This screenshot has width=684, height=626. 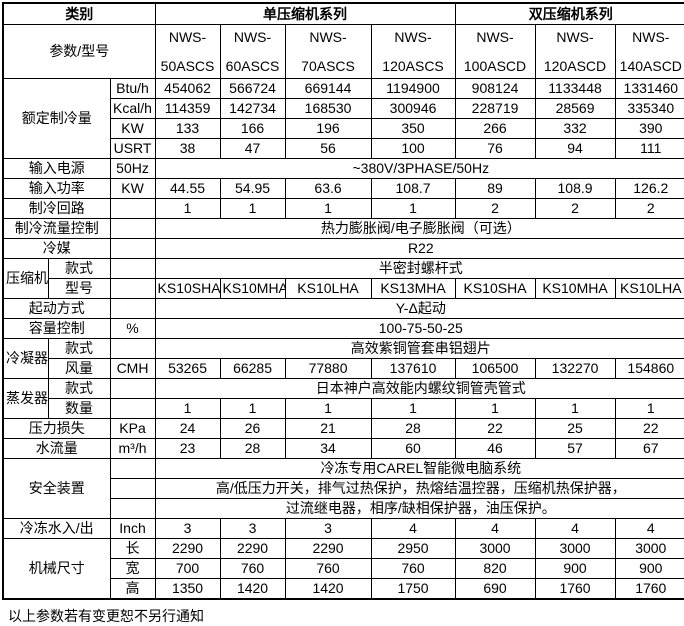 I want to click on value-cell: 21, so click(x=328, y=428).